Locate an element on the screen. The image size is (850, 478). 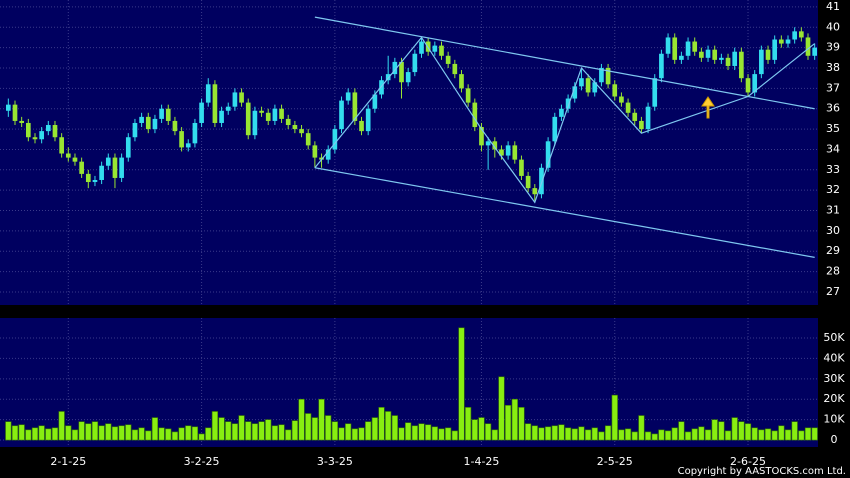
x-tick-label: 3-2-25 is located at coordinates (202, 461).